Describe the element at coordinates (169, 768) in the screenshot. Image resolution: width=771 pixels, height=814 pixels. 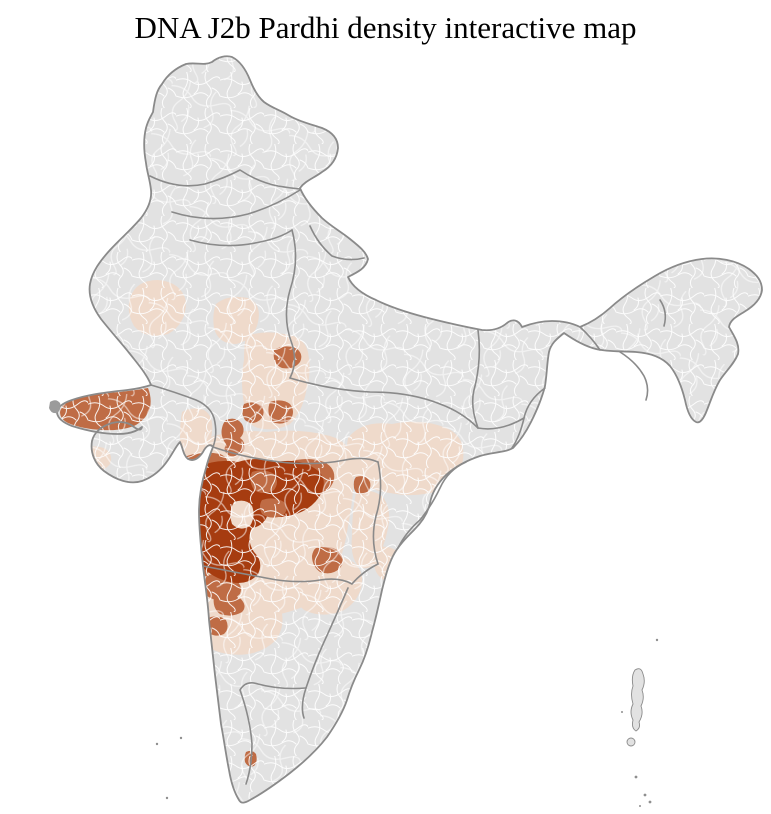
I see `lakshadweep-islands` at that location.